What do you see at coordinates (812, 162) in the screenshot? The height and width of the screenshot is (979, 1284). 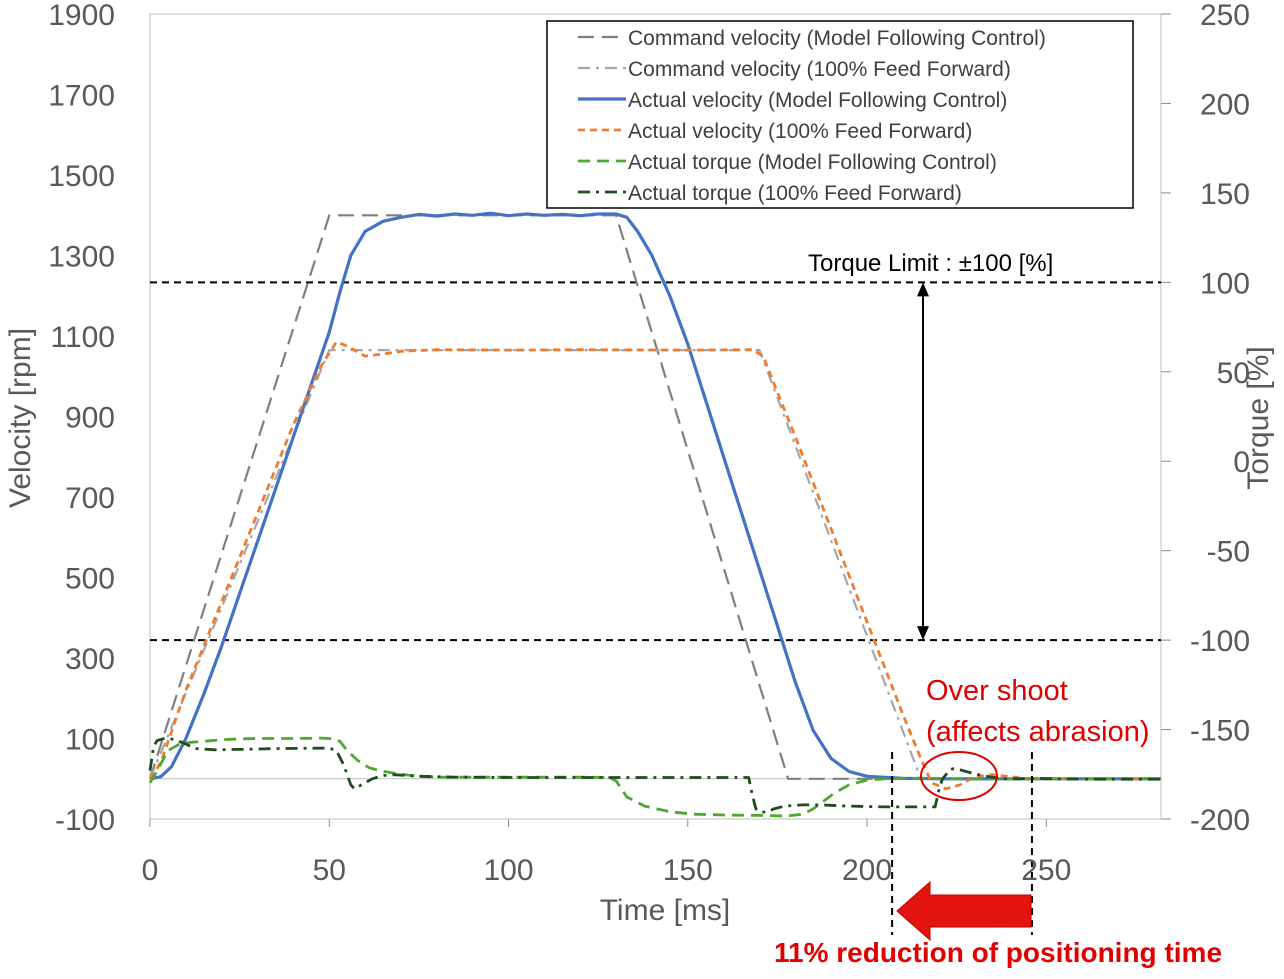 I see `legend-label-5: Actual torque (Model Following Control)` at bounding box center [812, 162].